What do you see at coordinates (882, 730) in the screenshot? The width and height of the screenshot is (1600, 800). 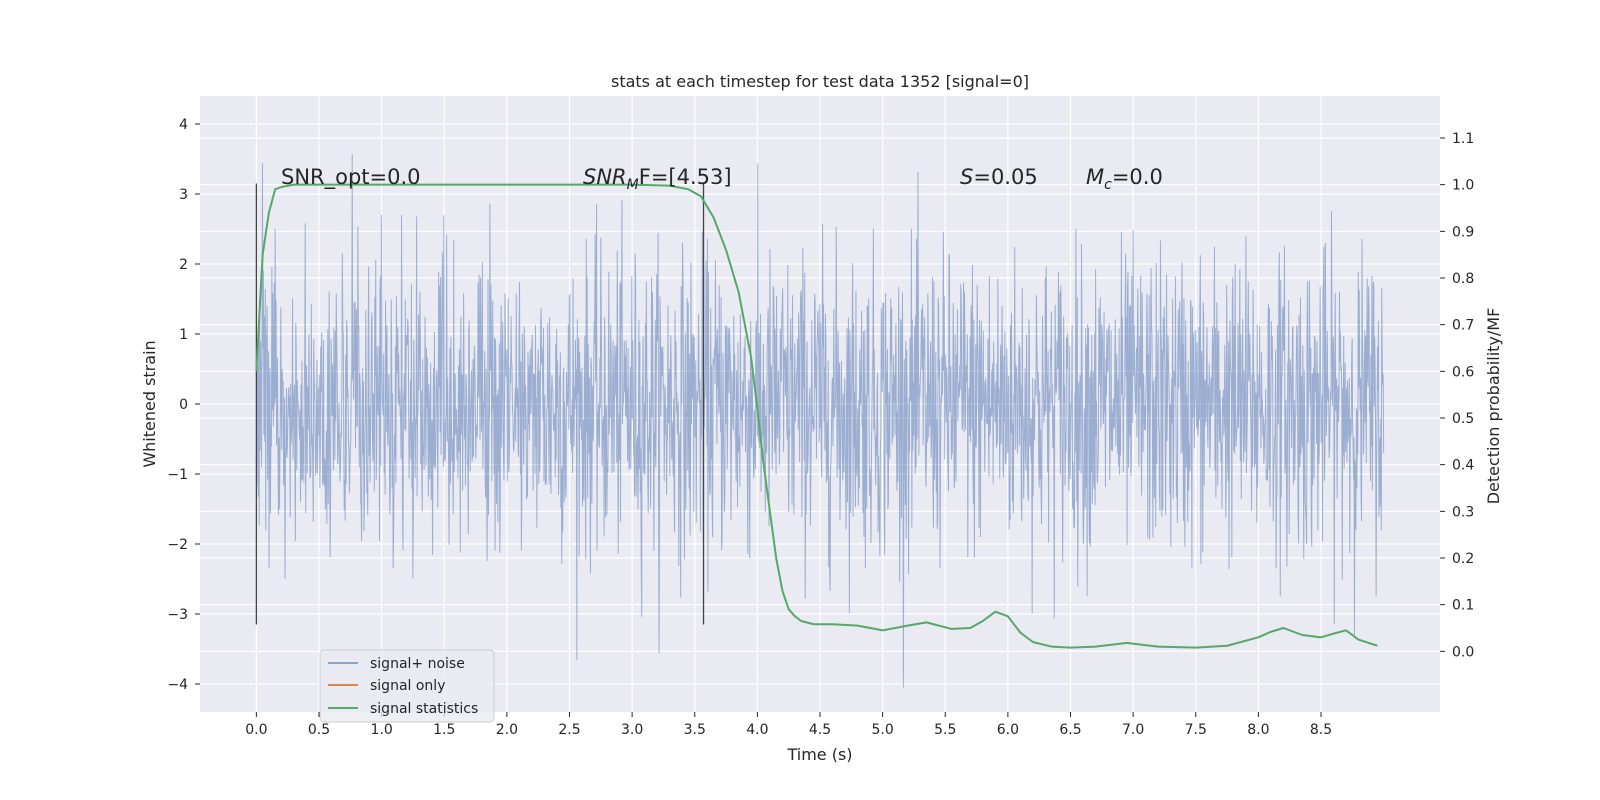 I see `x-tick-label-10: 5.0` at bounding box center [882, 730].